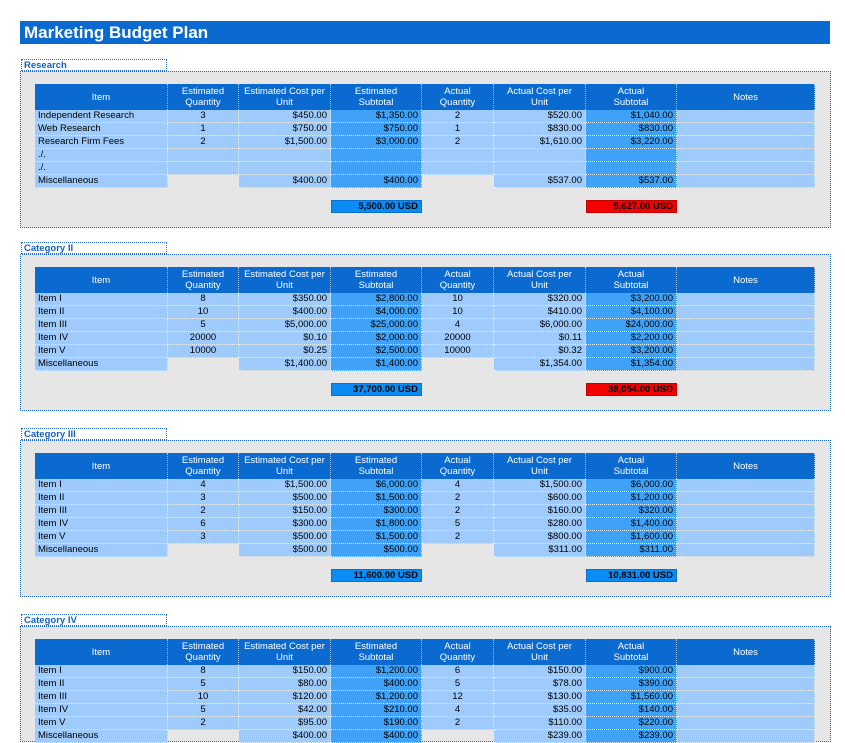 The height and width of the screenshot is (743, 845). What do you see at coordinates (631, 575) in the screenshot?
I see `actual-total: 10,831.00 USD` at bounding box center [631, 575].